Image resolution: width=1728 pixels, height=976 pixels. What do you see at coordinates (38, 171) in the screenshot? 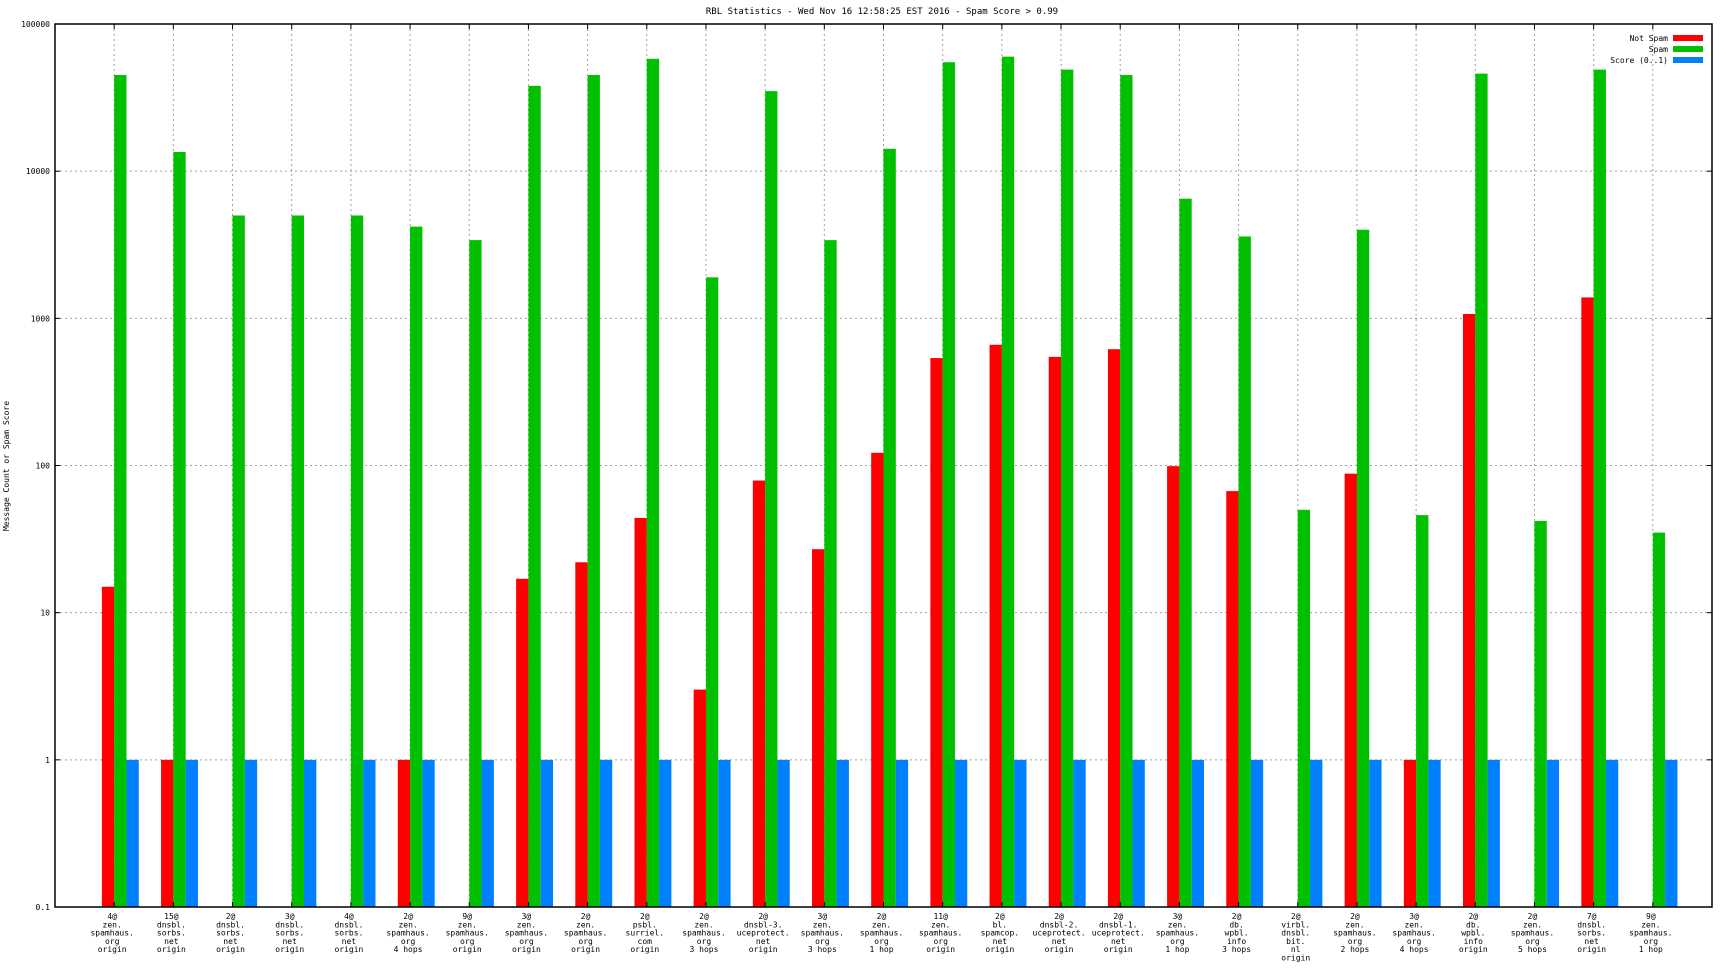
I see `y-tick-label: 10000` at bounding box center [38, 171].